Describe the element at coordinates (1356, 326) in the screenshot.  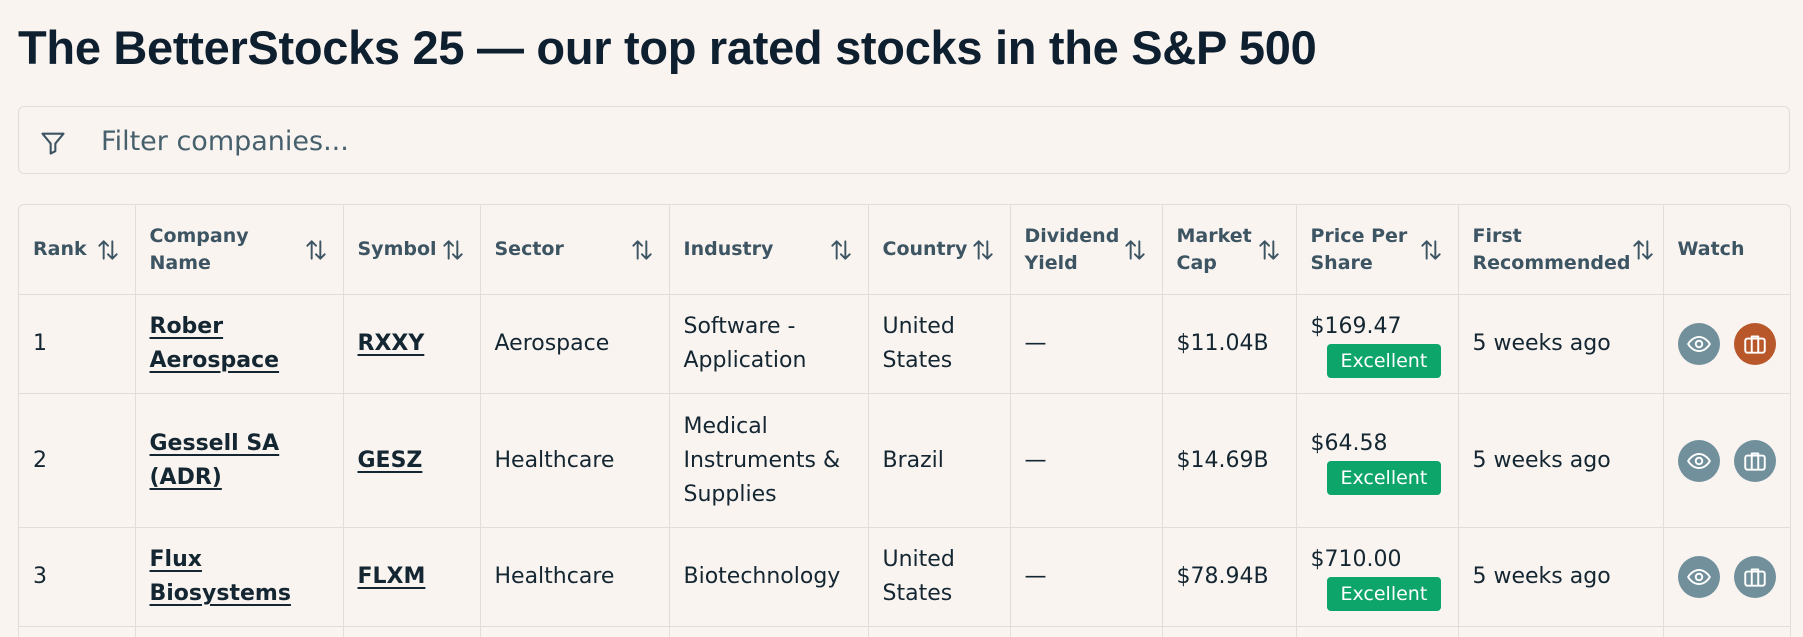
I see `price-value: $169.47` at that location.